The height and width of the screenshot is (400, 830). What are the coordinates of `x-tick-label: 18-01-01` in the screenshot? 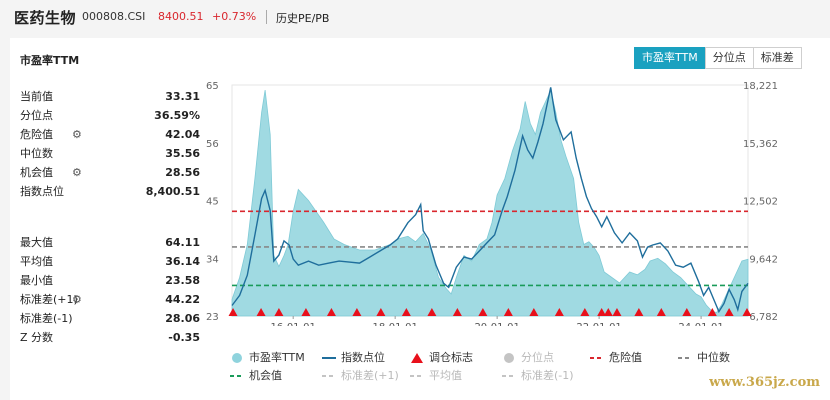 It's located at (394, 324).